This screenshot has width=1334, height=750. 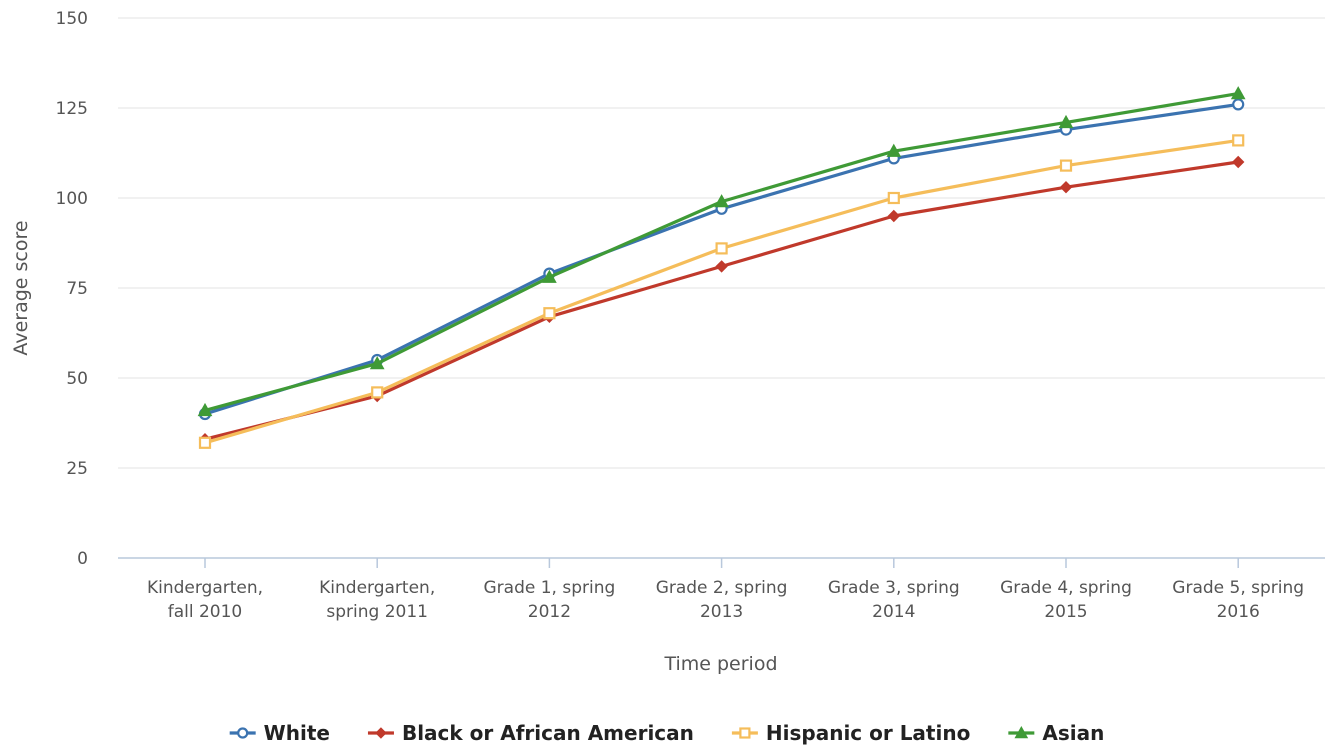 I want to click on x-tick-label-line: Grade 4, spring, so click(x=1066, y=588).